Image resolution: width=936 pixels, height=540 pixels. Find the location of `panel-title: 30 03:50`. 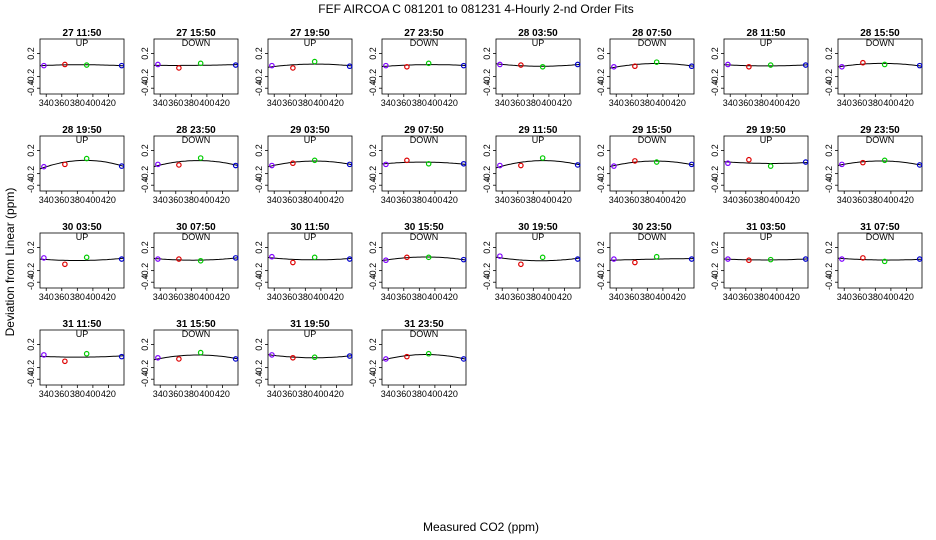

panel-title: 30 03:50 is located at coordinates (82, 227).